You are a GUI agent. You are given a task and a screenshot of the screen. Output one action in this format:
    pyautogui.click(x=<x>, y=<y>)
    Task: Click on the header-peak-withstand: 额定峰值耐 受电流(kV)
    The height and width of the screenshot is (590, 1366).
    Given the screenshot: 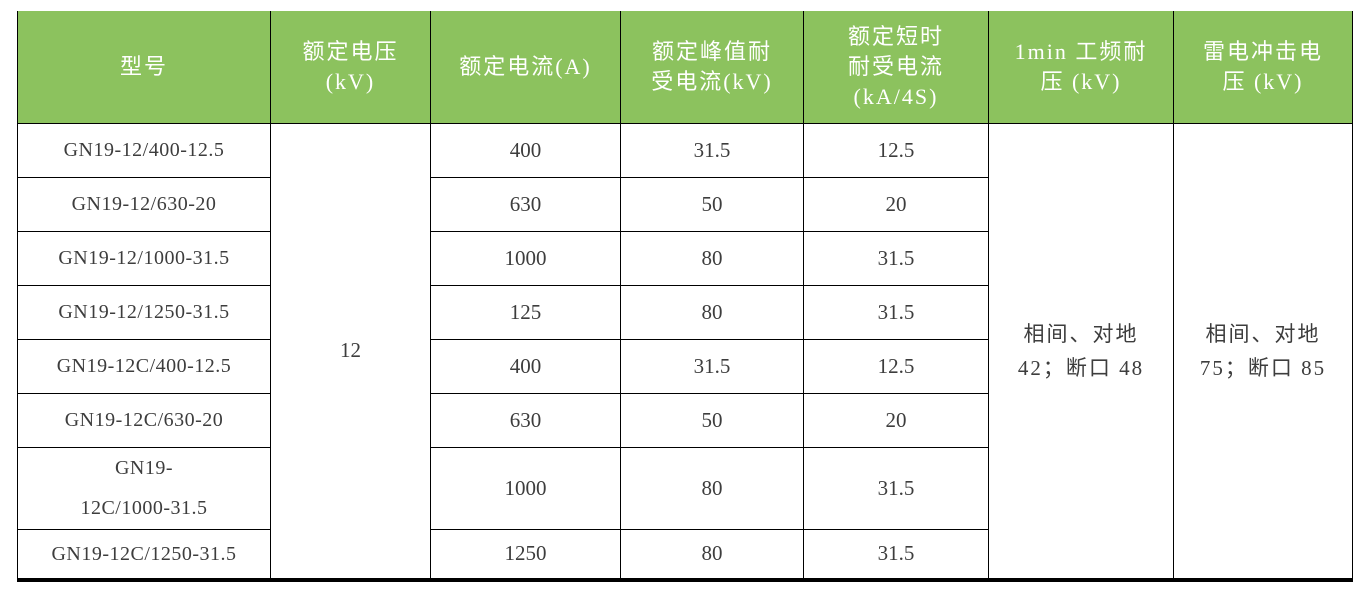 What is the action you would take?
    pyautogui.click(x=712, y=67)
    